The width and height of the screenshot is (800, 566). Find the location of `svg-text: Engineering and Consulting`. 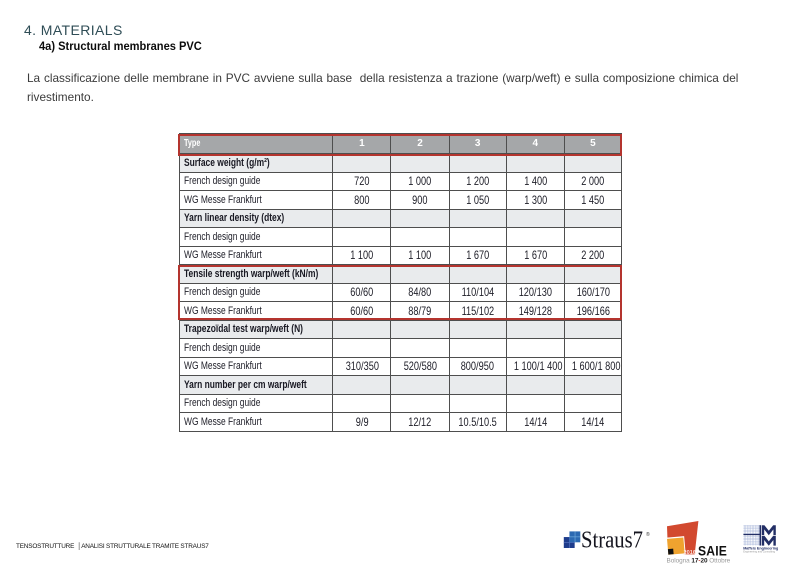

svg-text: Engineering and Consulting is located at coordinates (759, 552).